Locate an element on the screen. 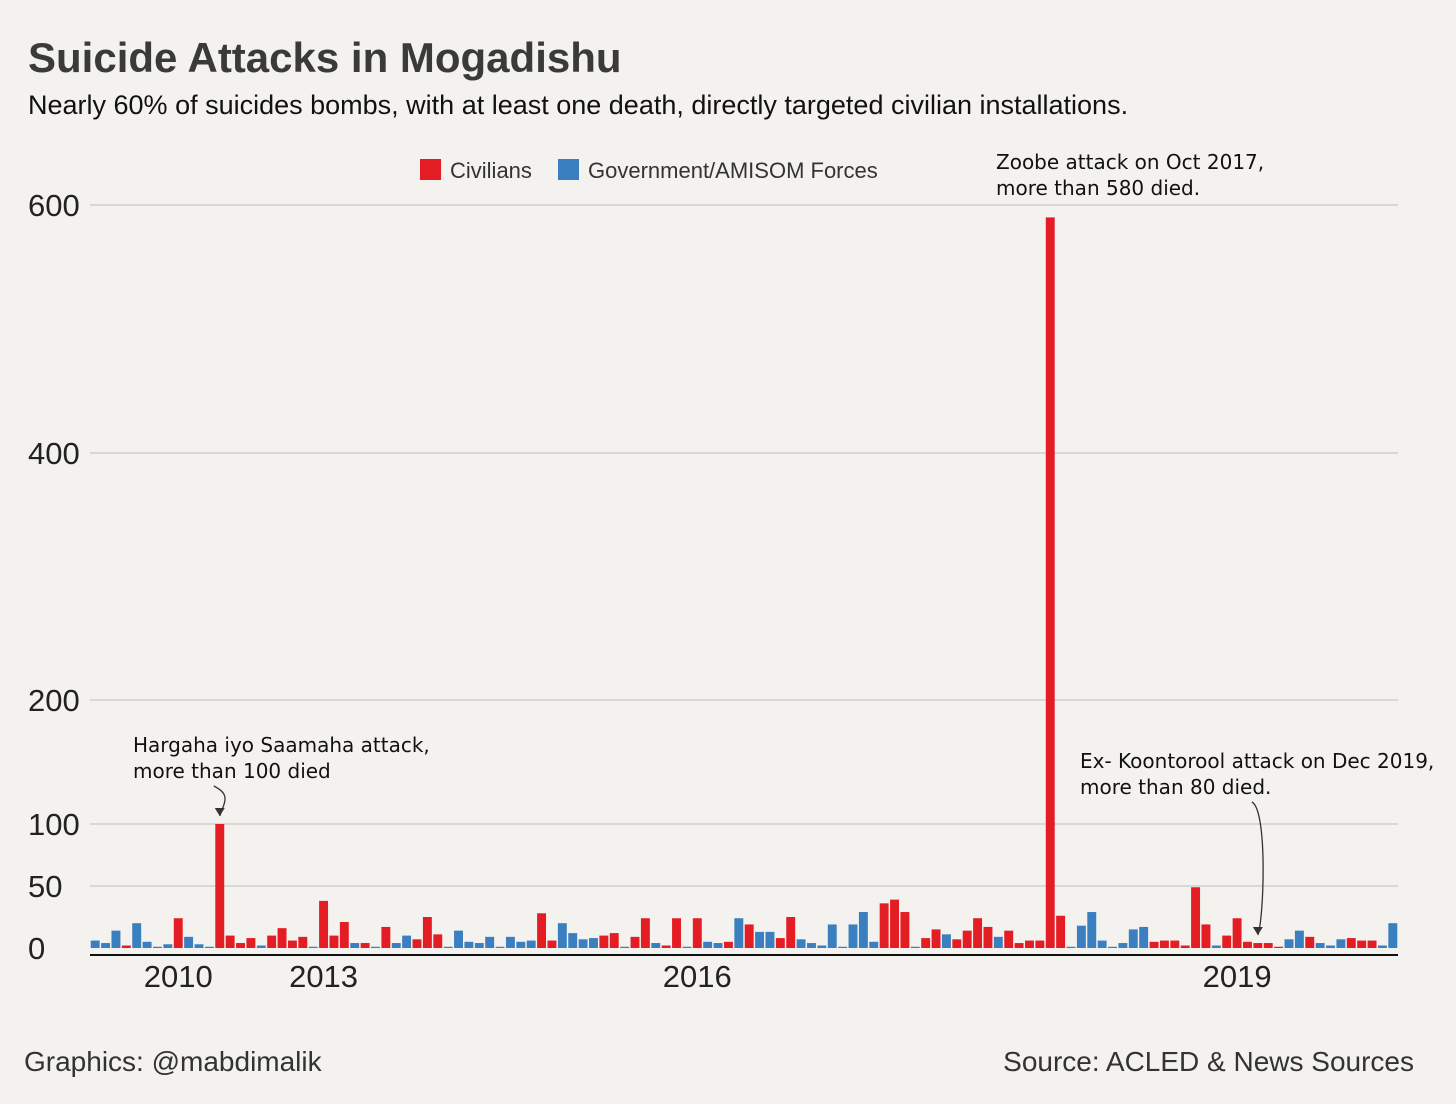 The image size is (1456, 1104). x-tick-label: 2010 is located at coordinates (178, 976).